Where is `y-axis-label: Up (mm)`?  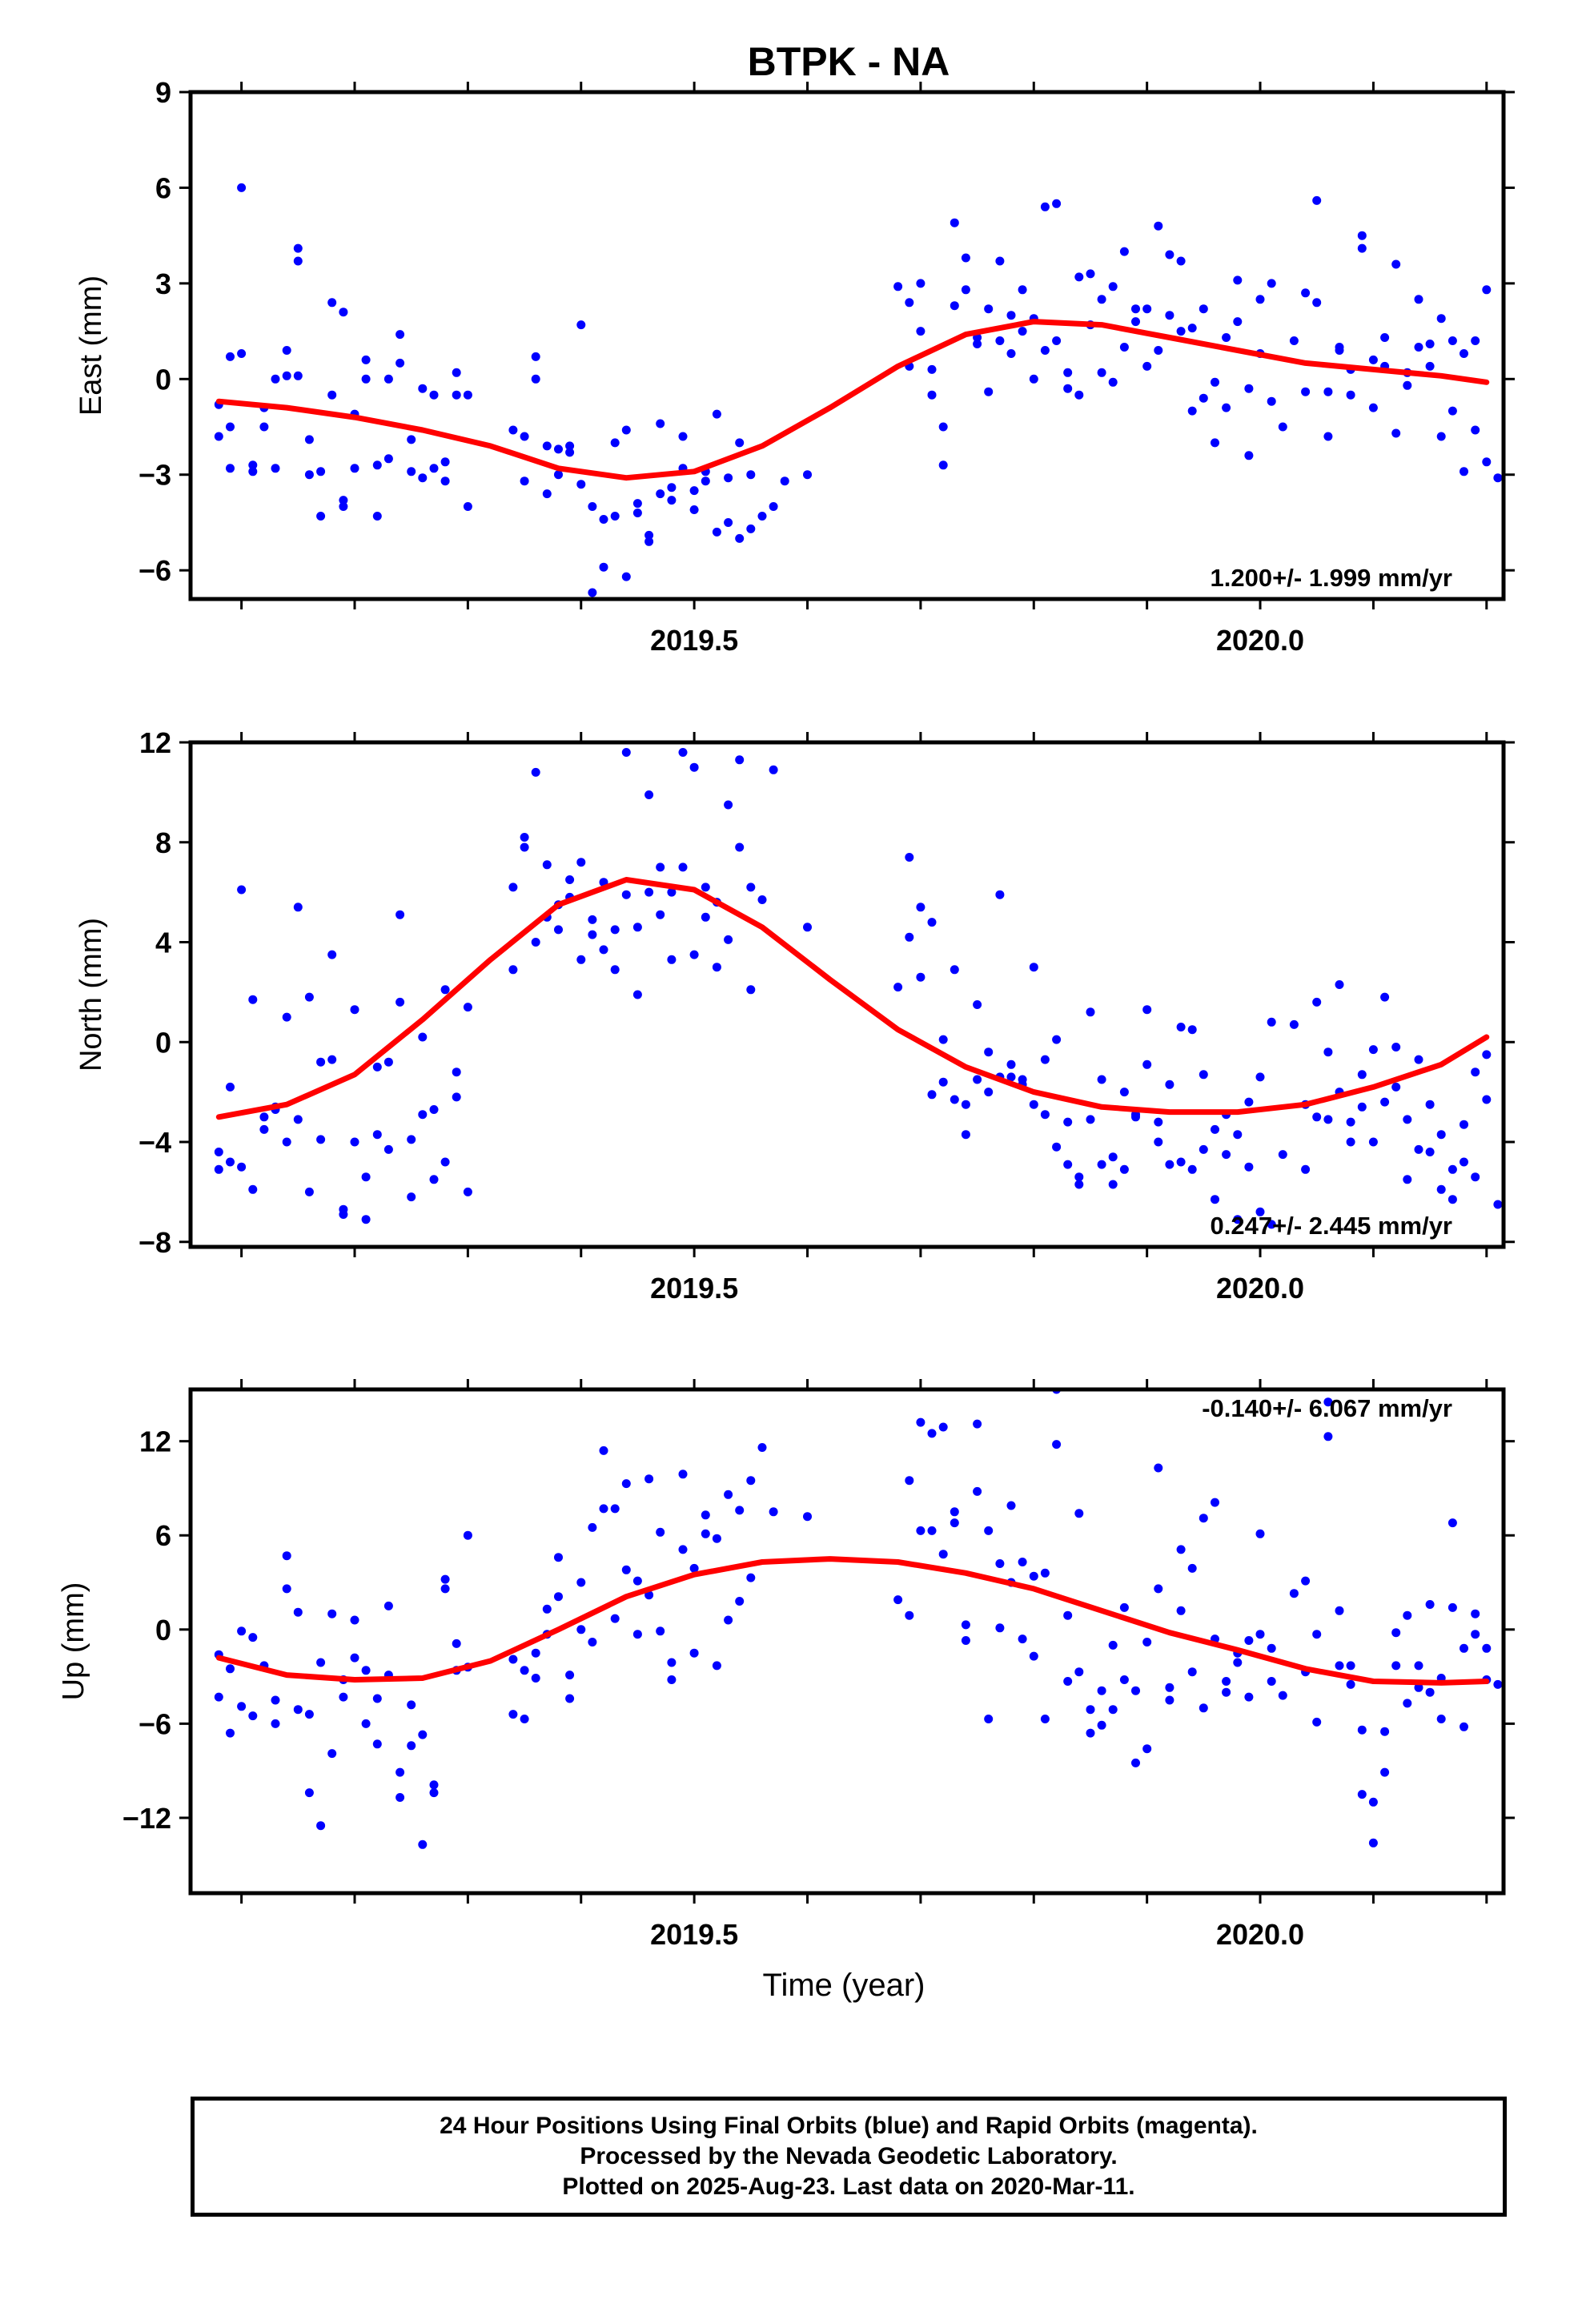
y-axis-label: Up (mm) is located at coordinates (74, 1642).